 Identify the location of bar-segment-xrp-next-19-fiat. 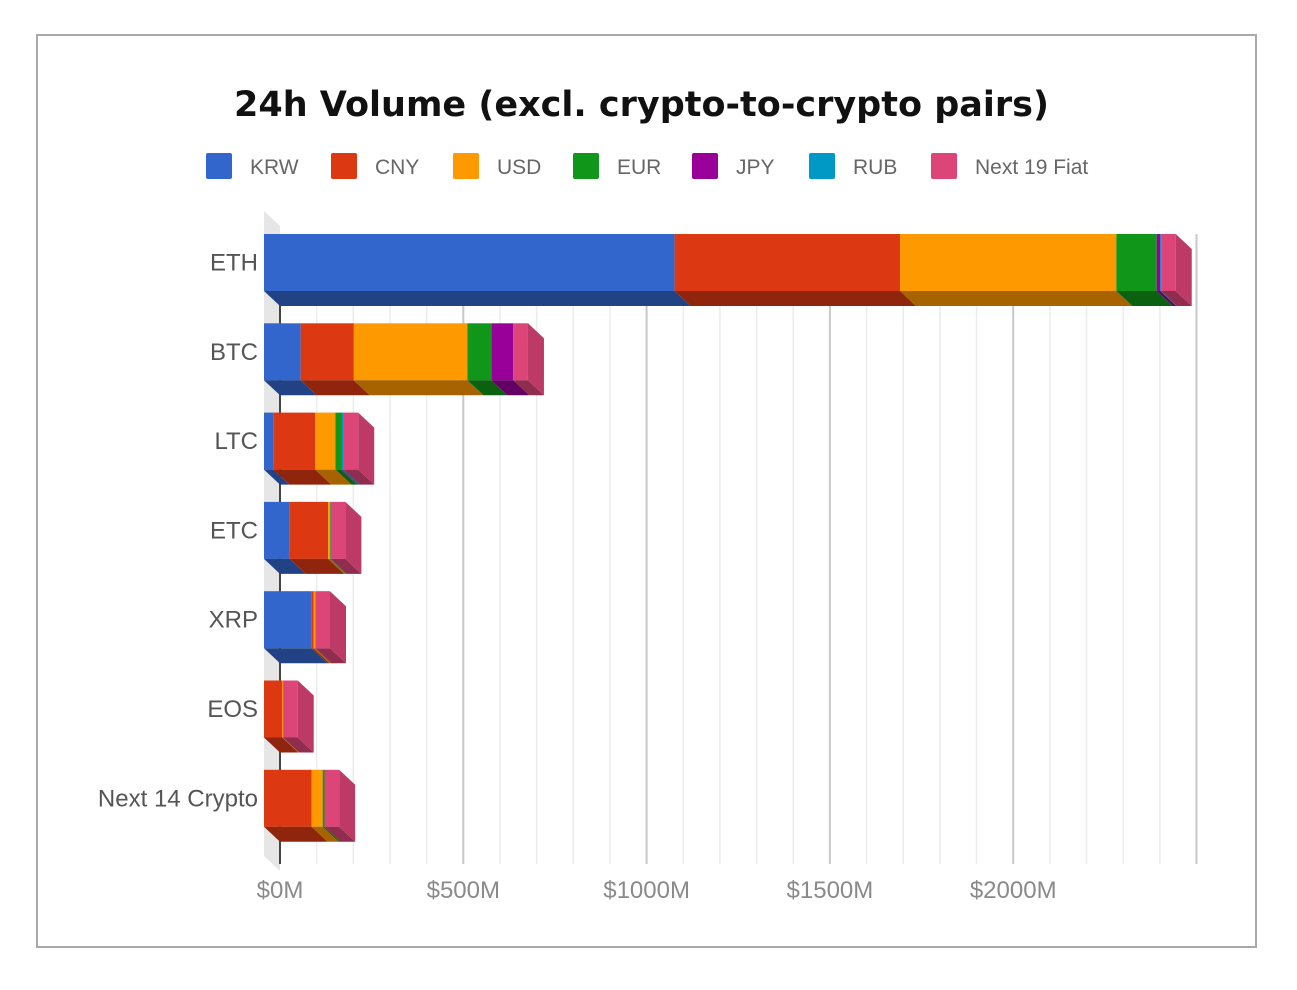
(330, 627).